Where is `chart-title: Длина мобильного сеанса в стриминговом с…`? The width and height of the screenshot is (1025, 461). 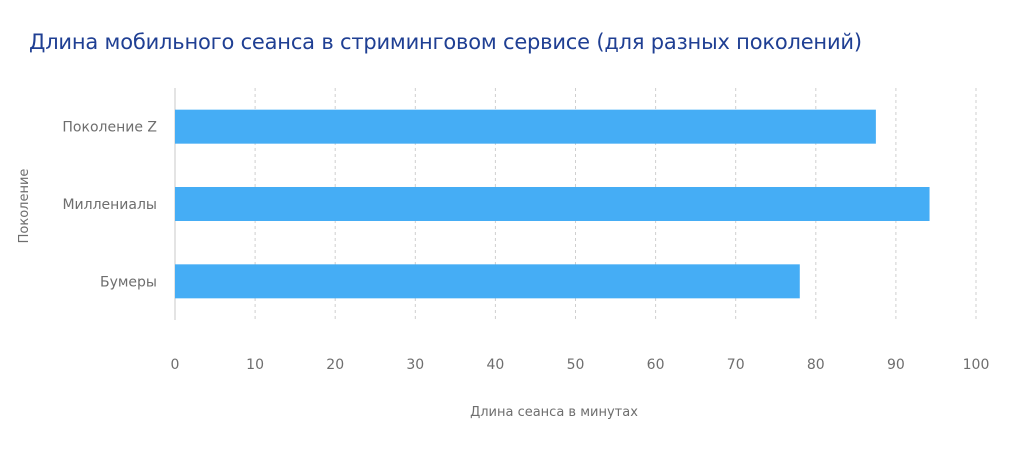 chart-title: Длина мобильного сеанса в стриминговом с… is located at coordinates (445, 42).